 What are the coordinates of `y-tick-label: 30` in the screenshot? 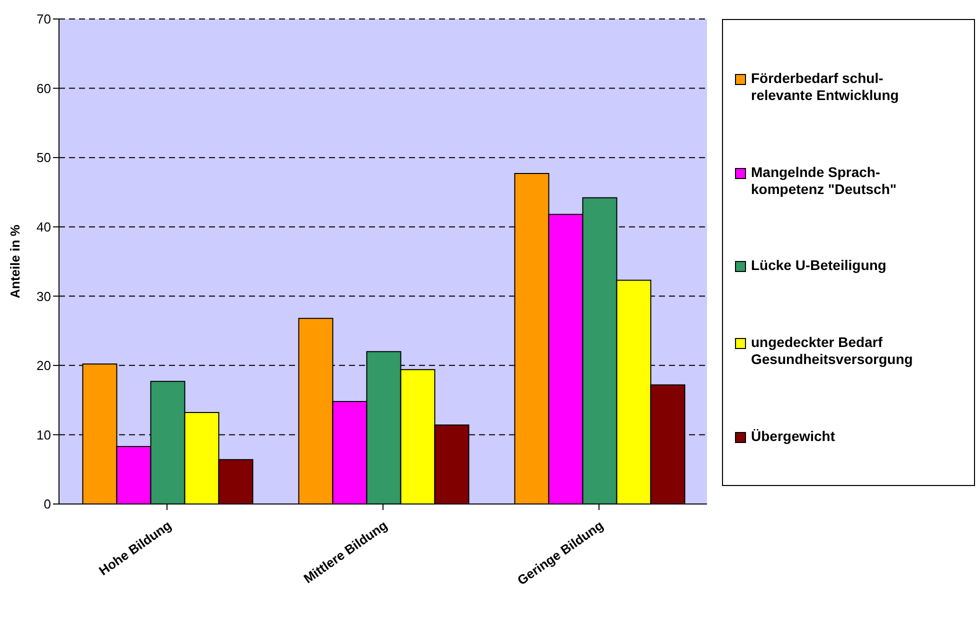 It's located at (43, 296).